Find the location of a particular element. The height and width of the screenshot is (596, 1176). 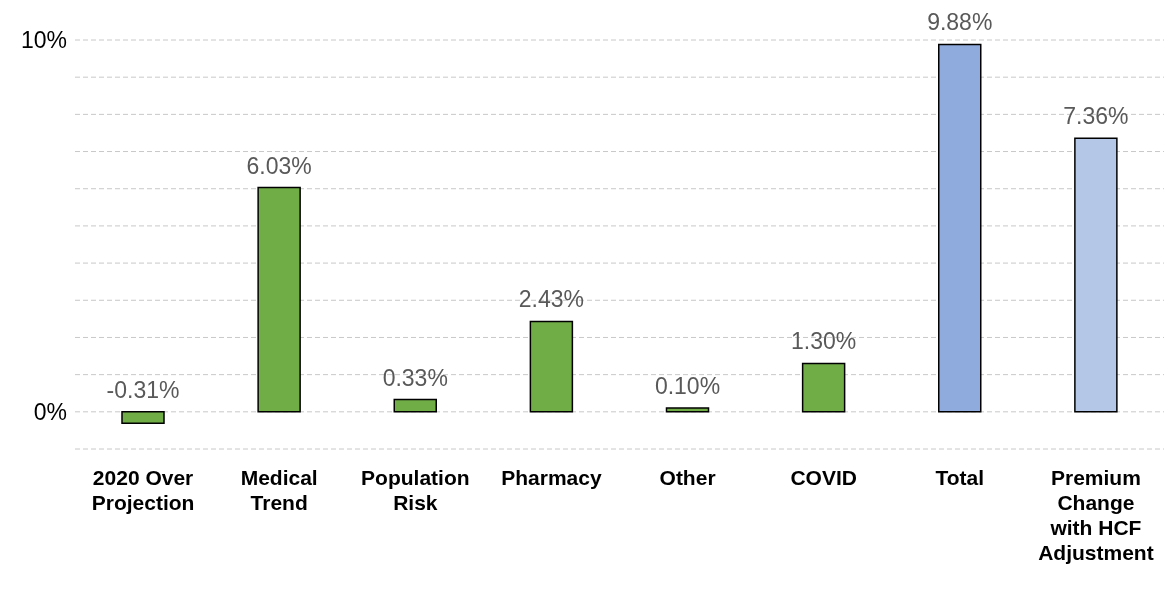

x-tick-label: 2020 Over Projection is located at coordinates (143, 490).